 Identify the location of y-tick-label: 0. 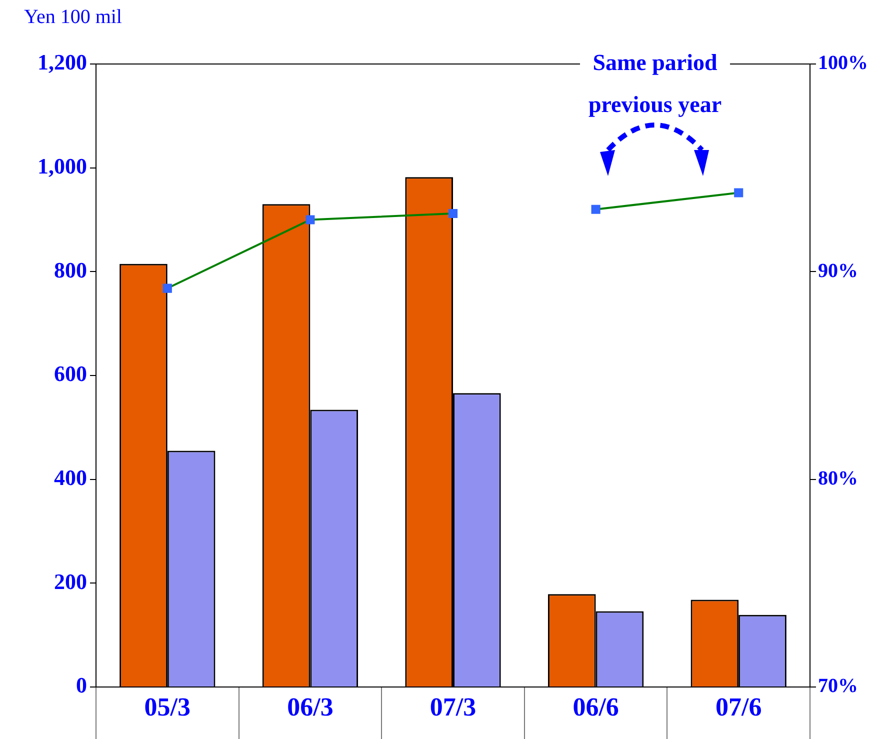
(81, 685).